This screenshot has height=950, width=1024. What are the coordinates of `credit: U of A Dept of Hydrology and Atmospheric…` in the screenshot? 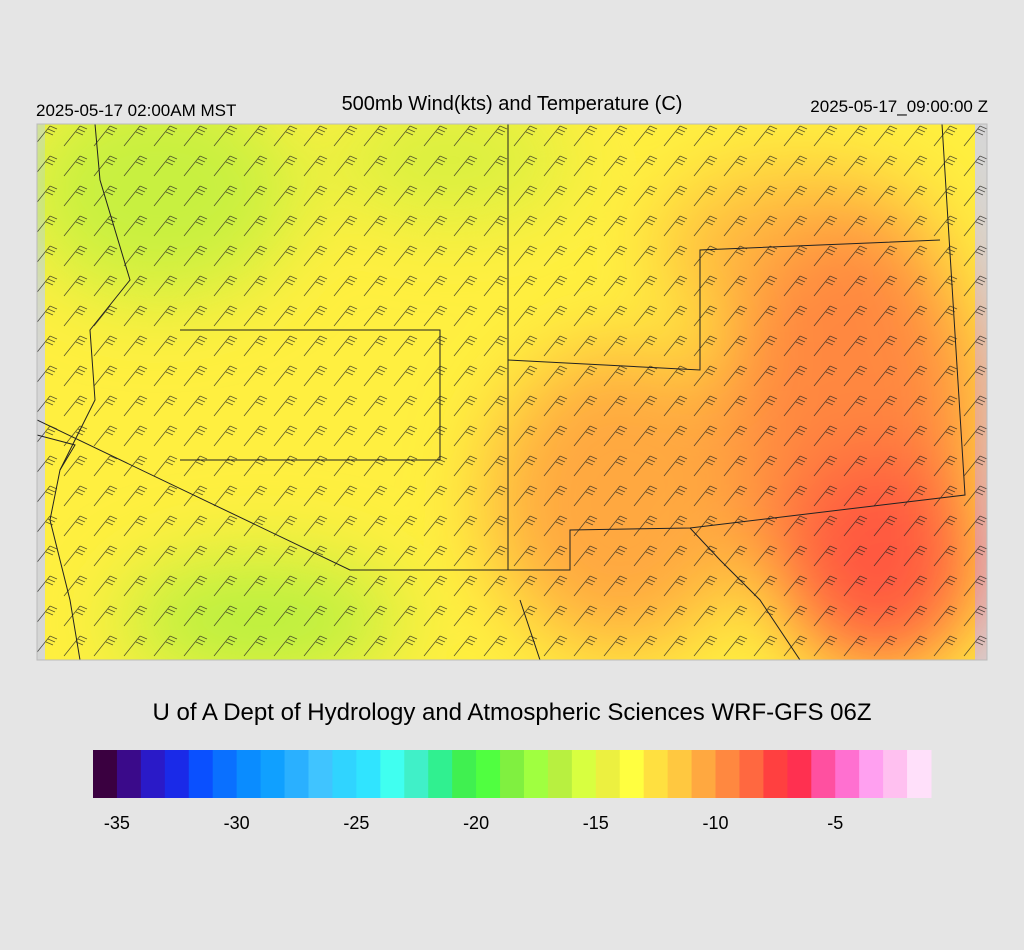 It's located at (512, 712).